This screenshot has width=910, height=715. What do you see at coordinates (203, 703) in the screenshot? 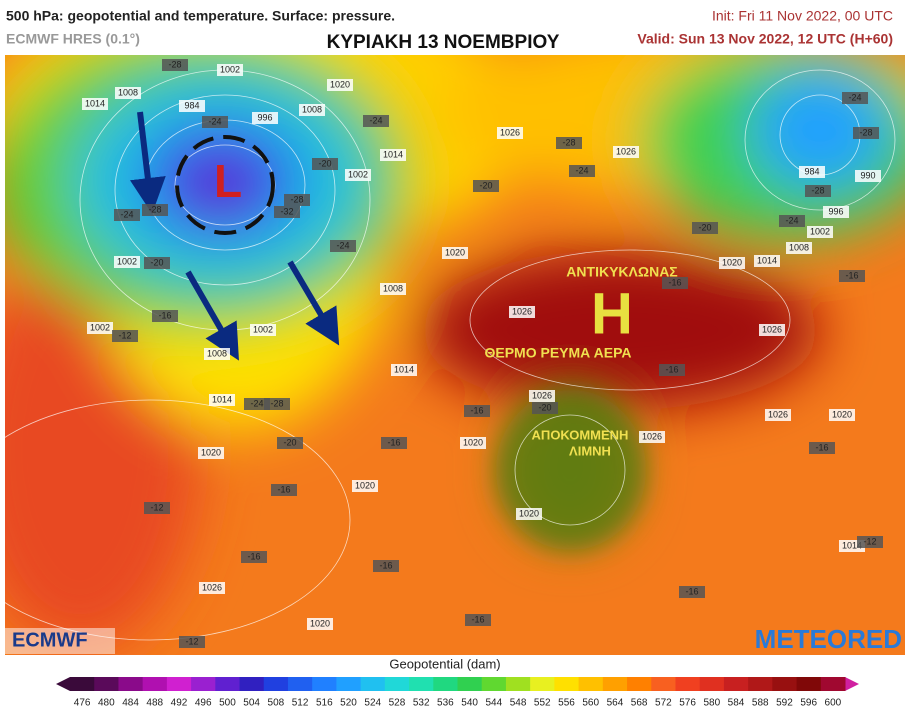
I see `colorbar-tick-label: 496` at bounding box center [203, 703].